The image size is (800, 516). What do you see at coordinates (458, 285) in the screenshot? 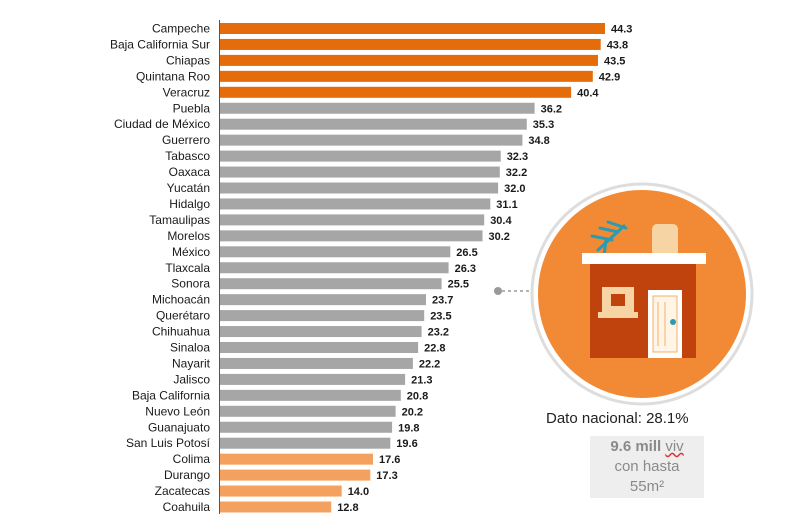
I see `value-label: 25.5` at bounding box center [458, 285].